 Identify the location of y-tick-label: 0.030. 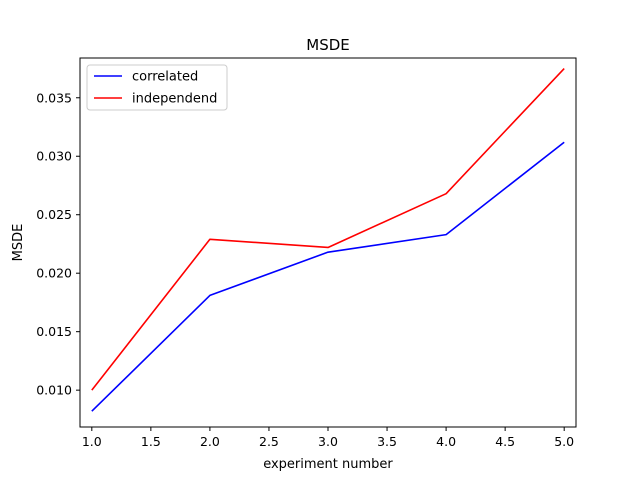
(54, 156).